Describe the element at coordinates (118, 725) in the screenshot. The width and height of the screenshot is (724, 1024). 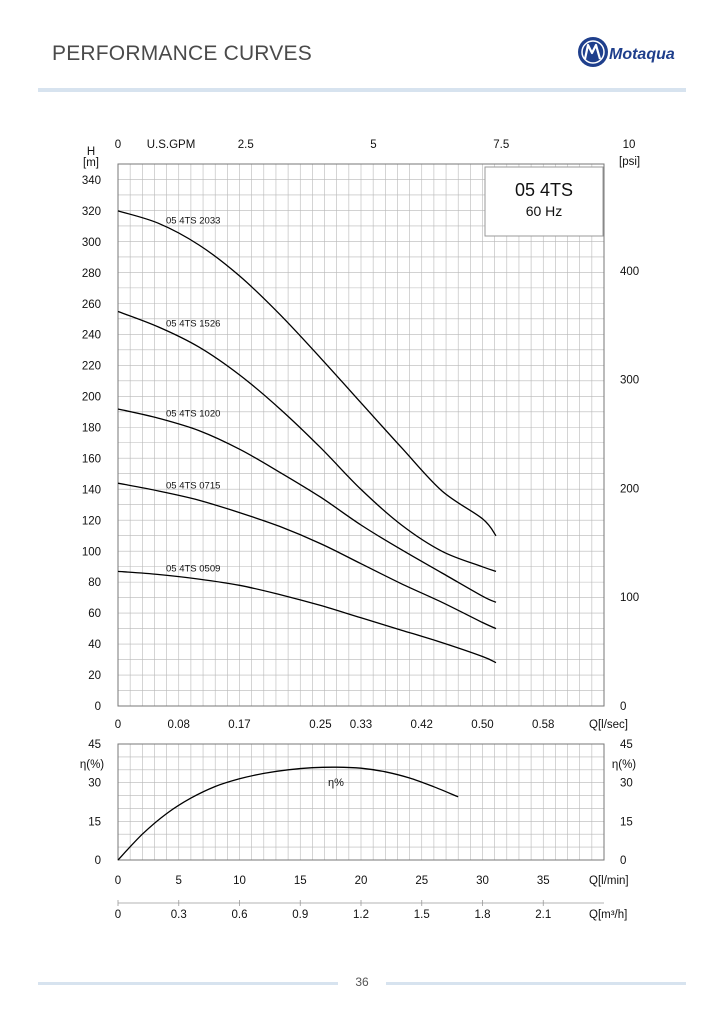
I see `x-tick-label: 0` at that location.